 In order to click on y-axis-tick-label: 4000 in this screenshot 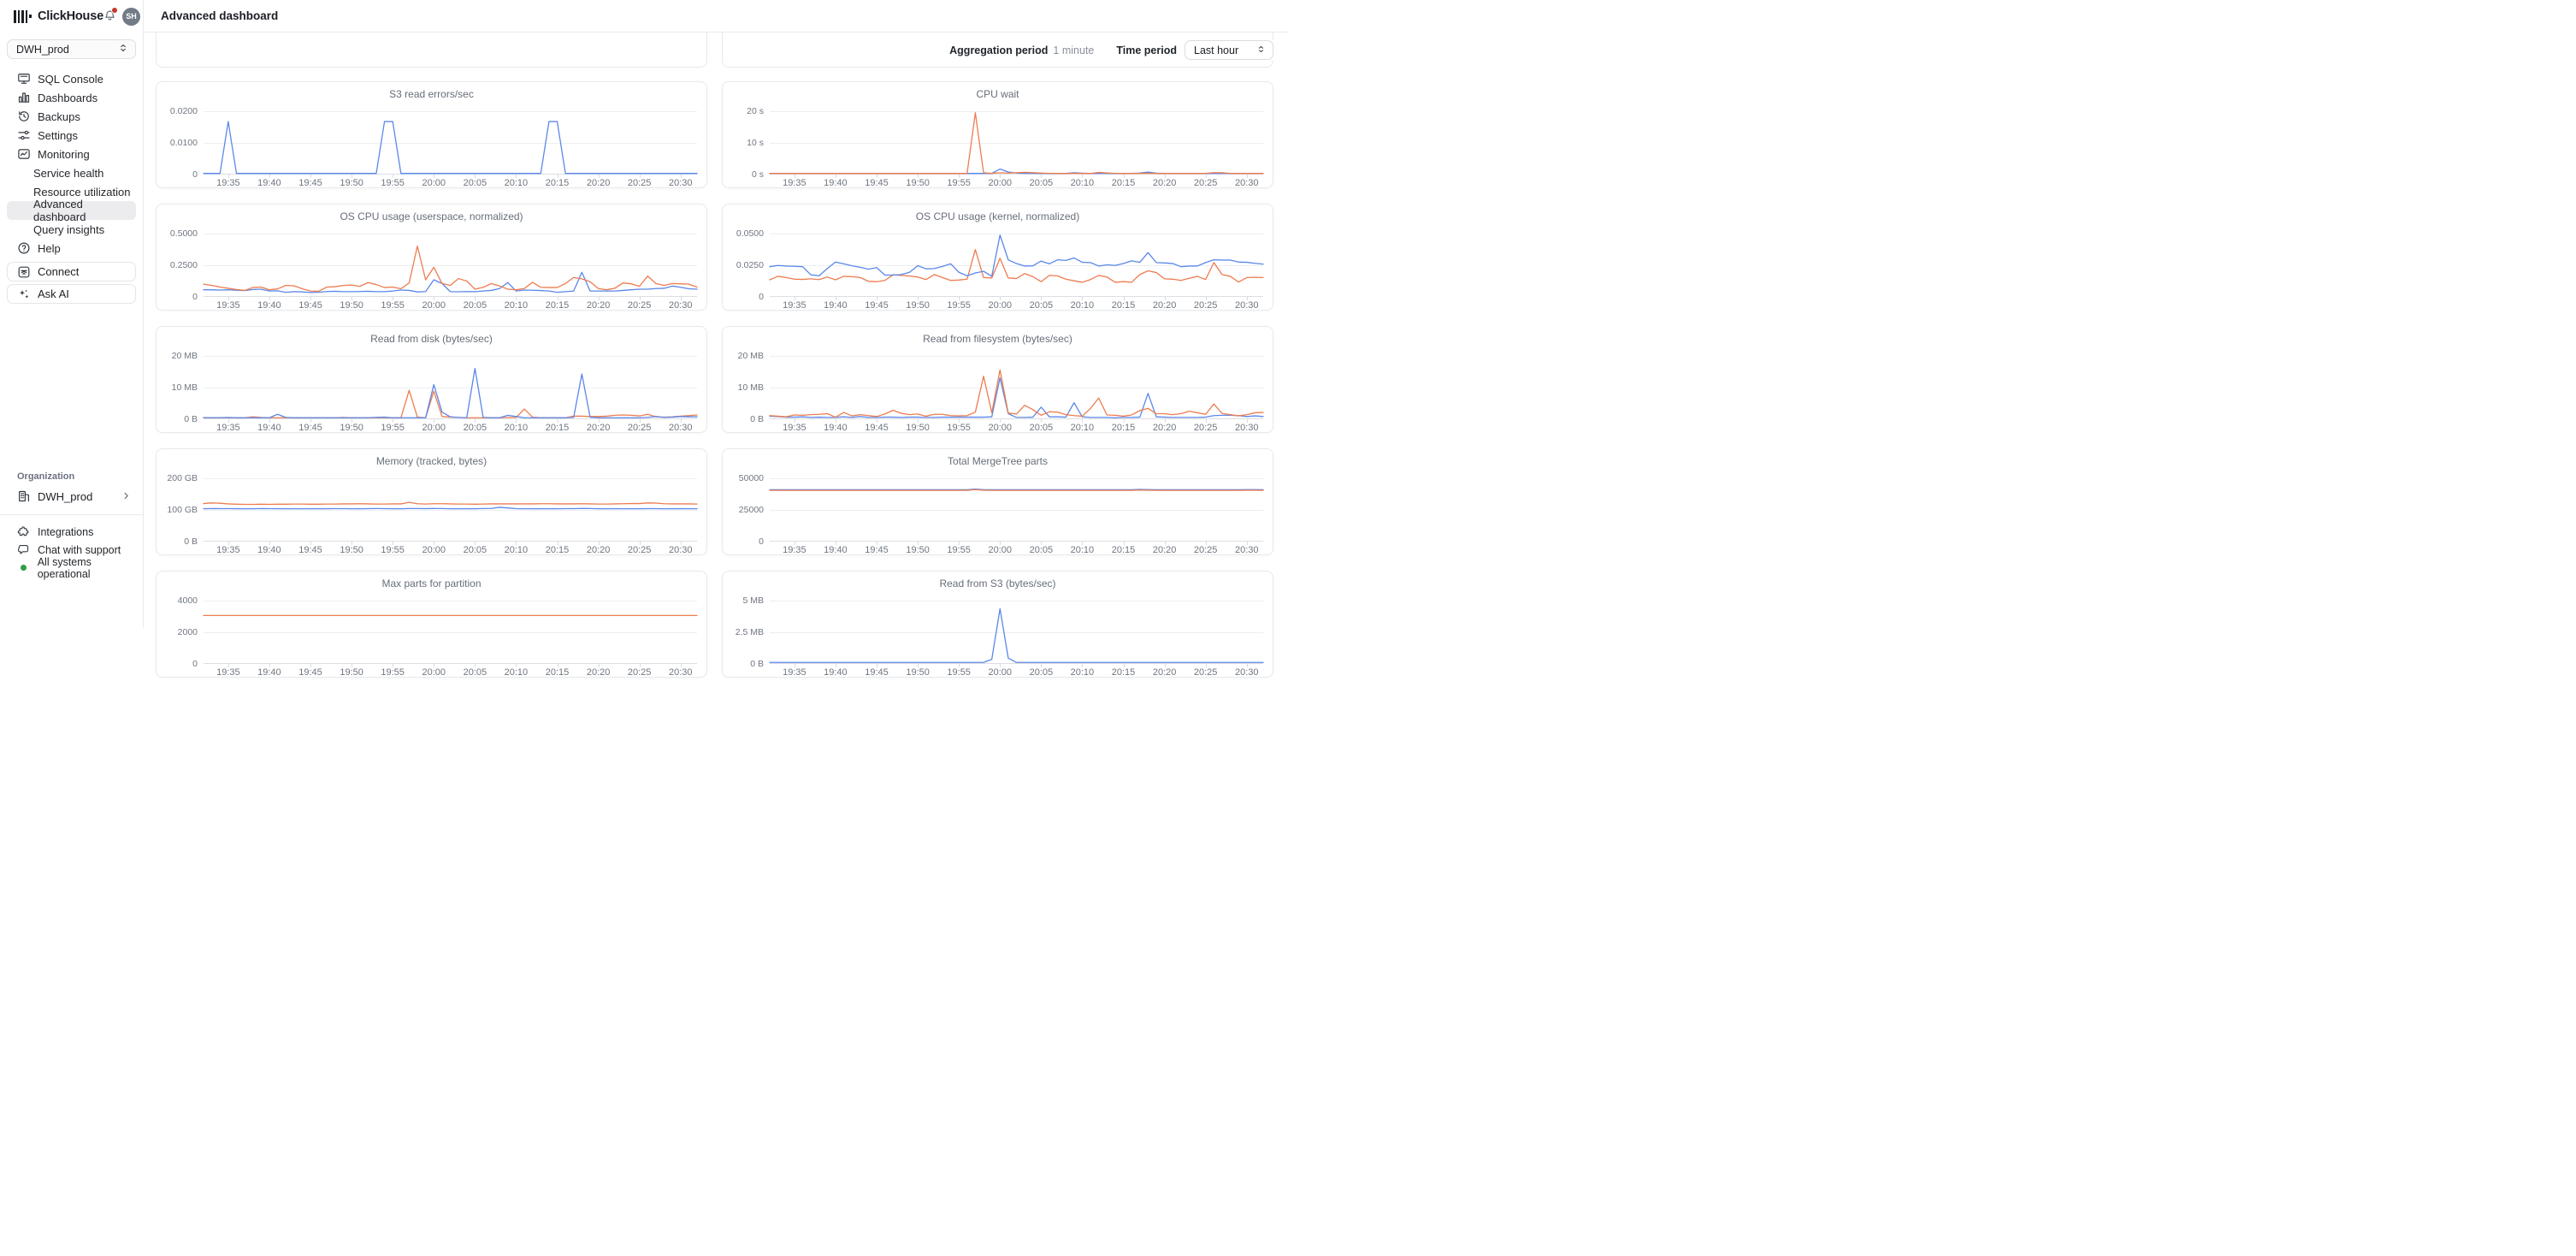, I will do `click(187, 600)`.